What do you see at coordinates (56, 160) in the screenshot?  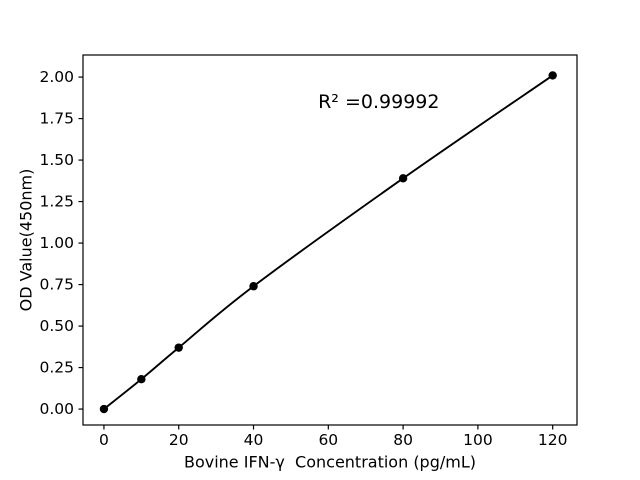 I see `y-tick-label: 1.50` at bounding box center [56, 160].